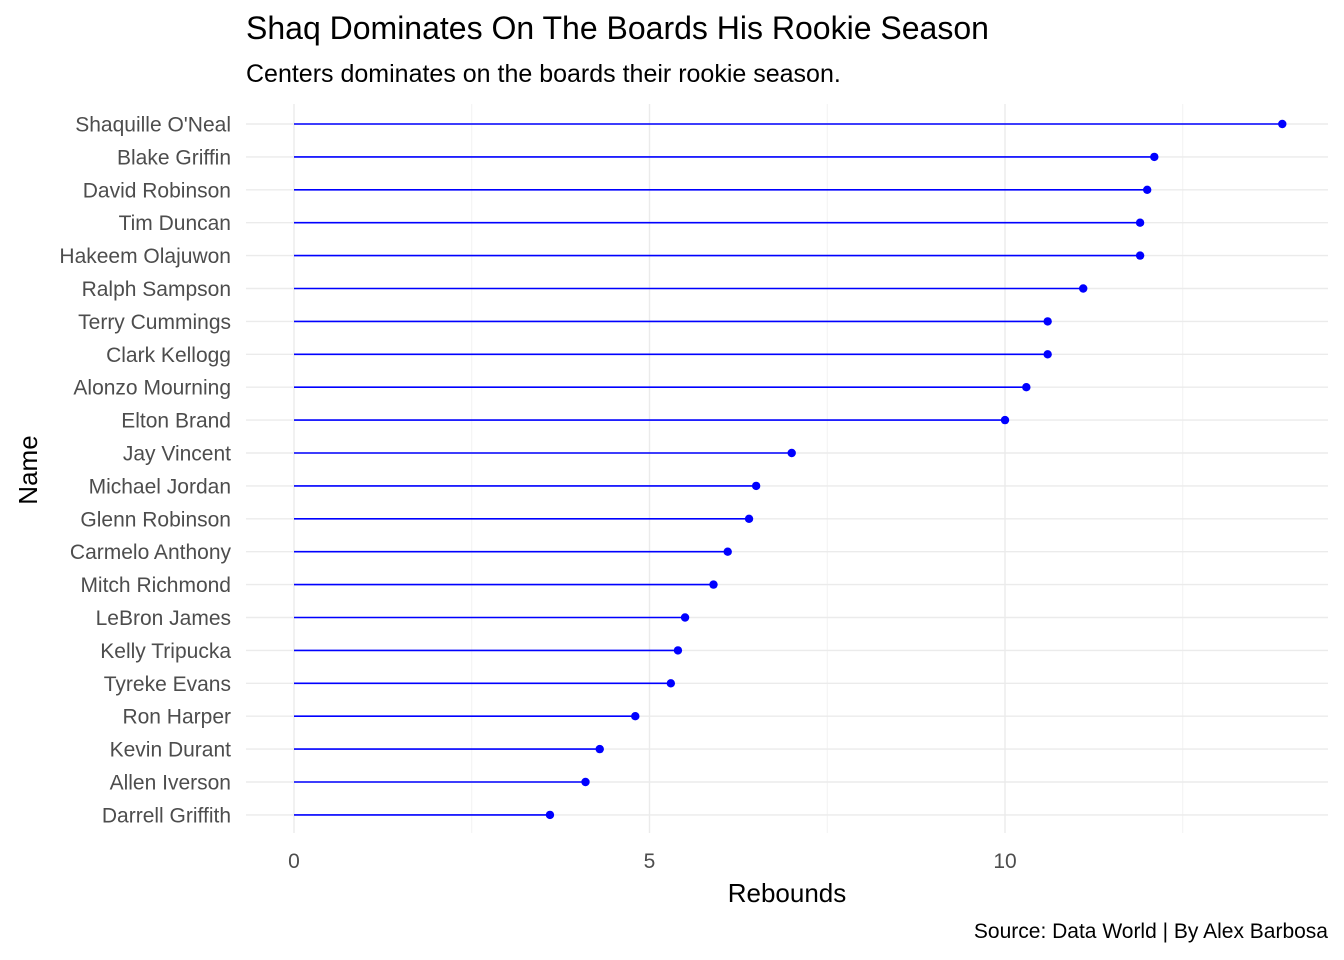 This screenshot has height=960, width=1344. What do you see at coordinates (157, 190) in the screenshot?
I see `y-tick-label: David Robinson` at bounding box center [157, 190].